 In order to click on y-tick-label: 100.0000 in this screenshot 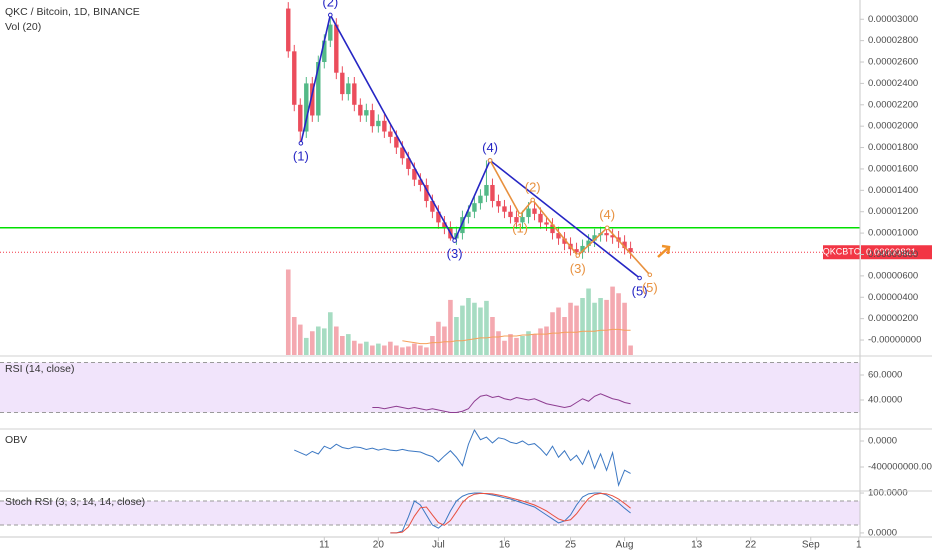, I will do `click(888, 493)`.